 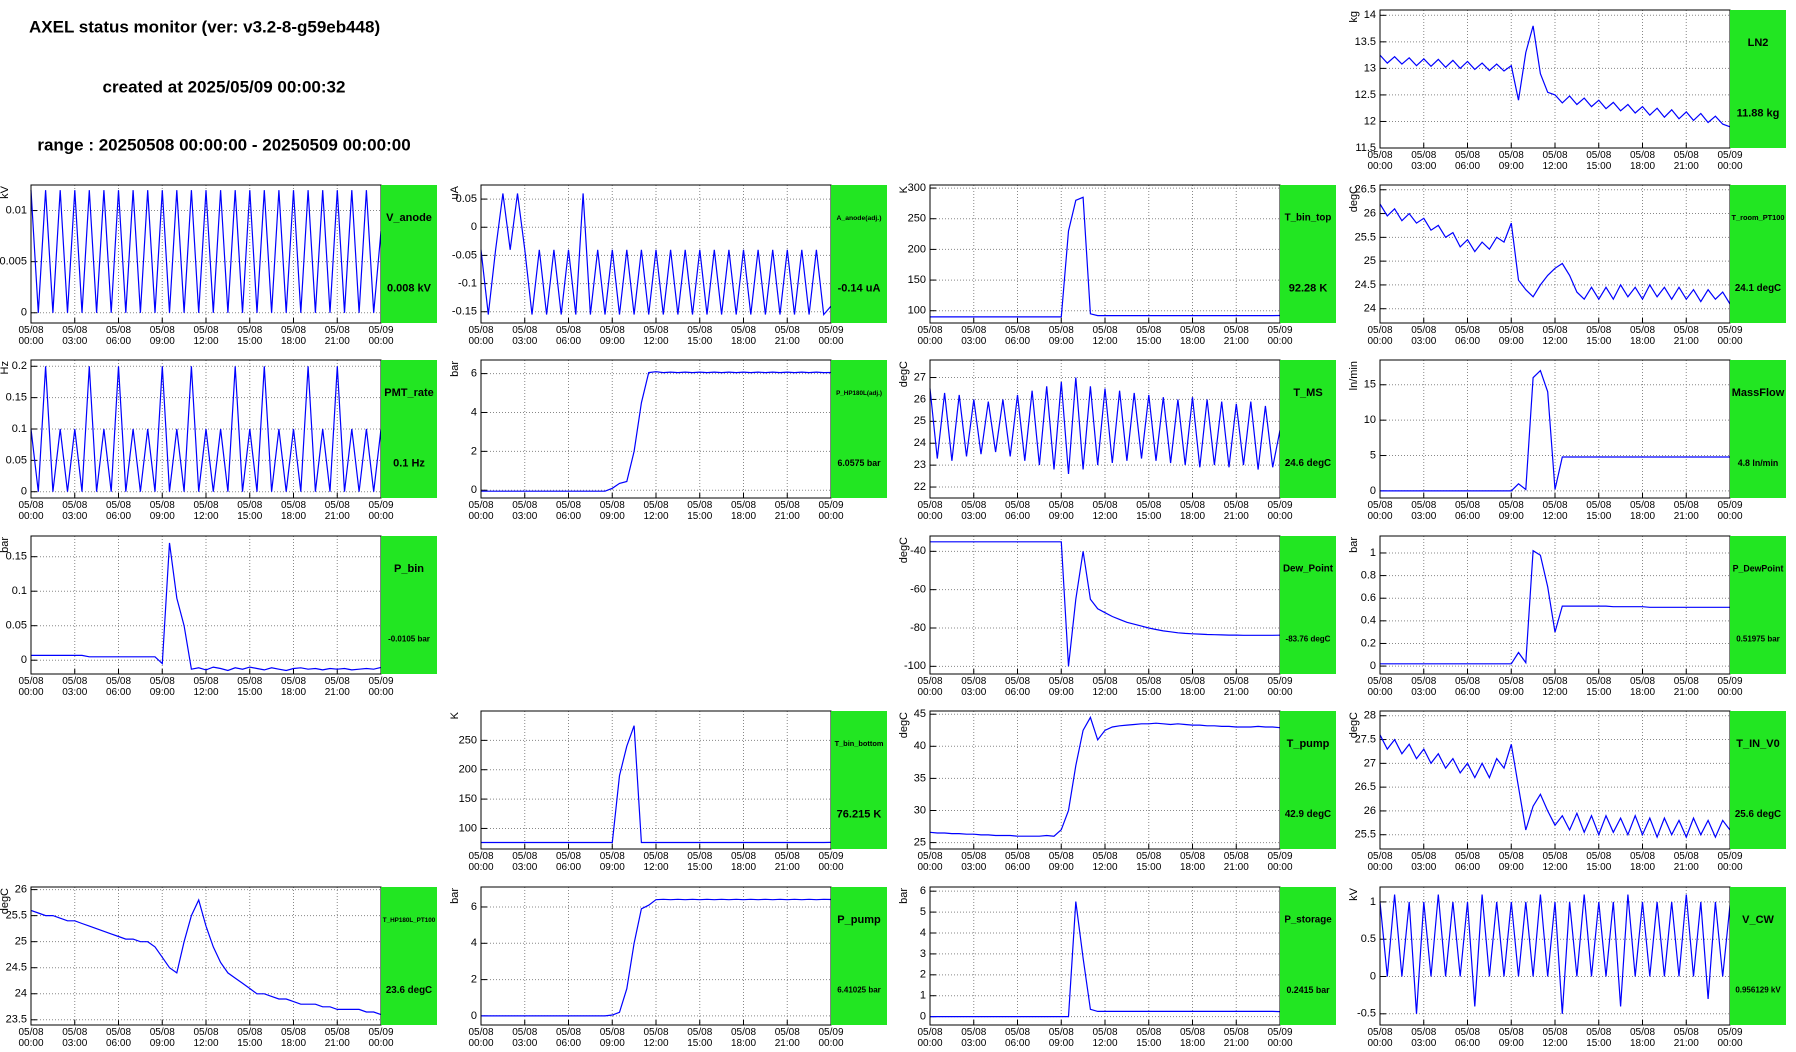 What do you see at coordinates (859, 743) in the screenshot?
I see `sensor-name: T_bin_bottom` at bounding box center [859, 743].